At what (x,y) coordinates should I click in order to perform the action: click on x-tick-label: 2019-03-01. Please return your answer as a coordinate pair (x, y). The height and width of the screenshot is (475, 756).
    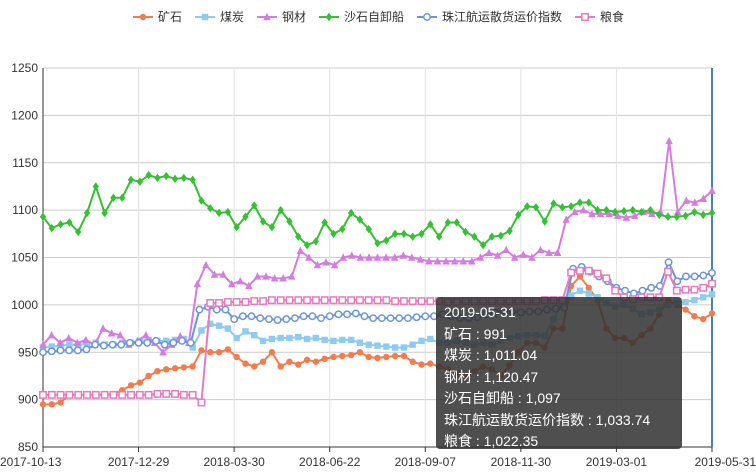
    Looking at the image, I should click on (617, 462).